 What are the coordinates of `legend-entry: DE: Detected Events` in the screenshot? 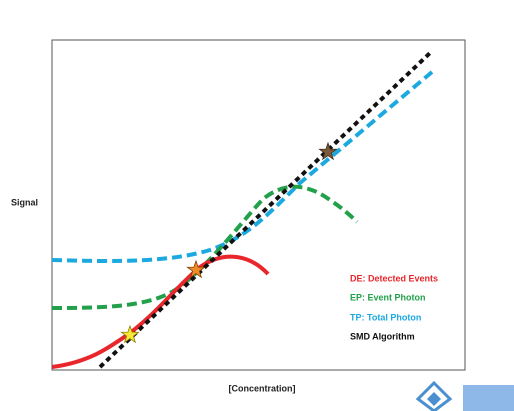 It's located at (394, 278).